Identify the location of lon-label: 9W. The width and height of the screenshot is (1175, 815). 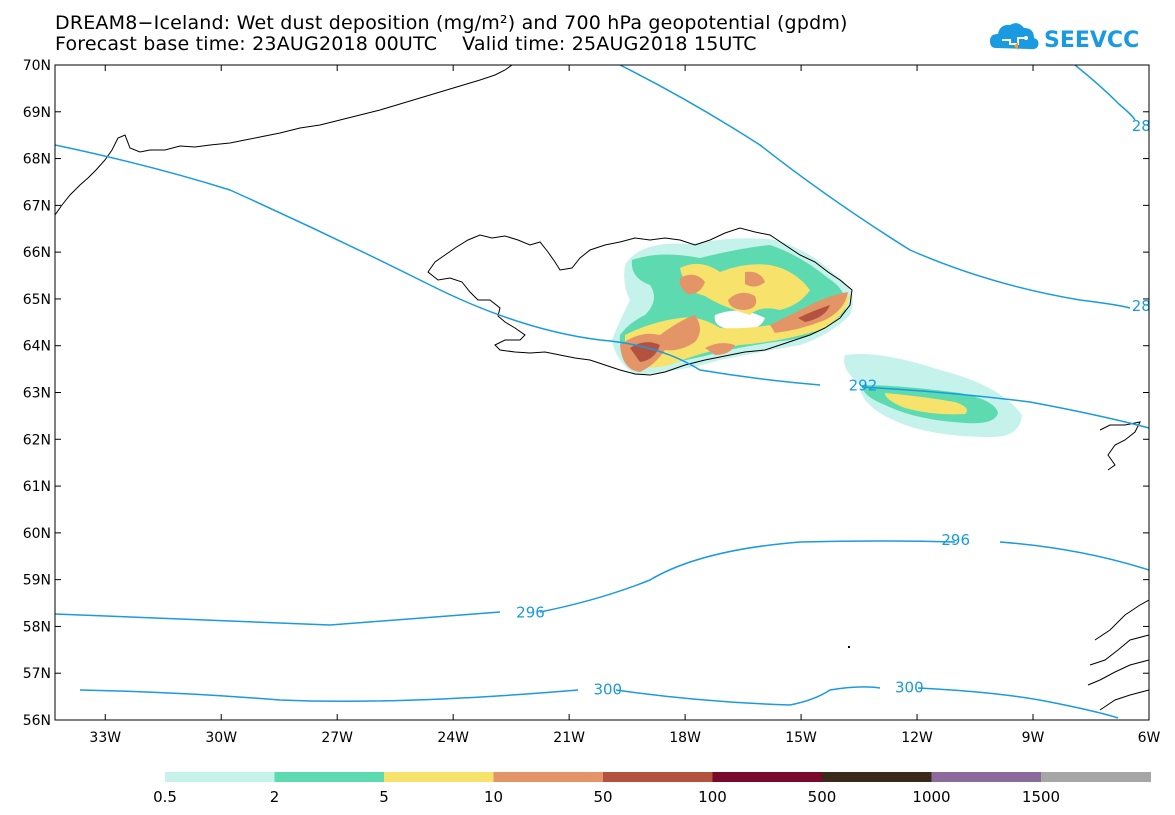
(1033, 738).